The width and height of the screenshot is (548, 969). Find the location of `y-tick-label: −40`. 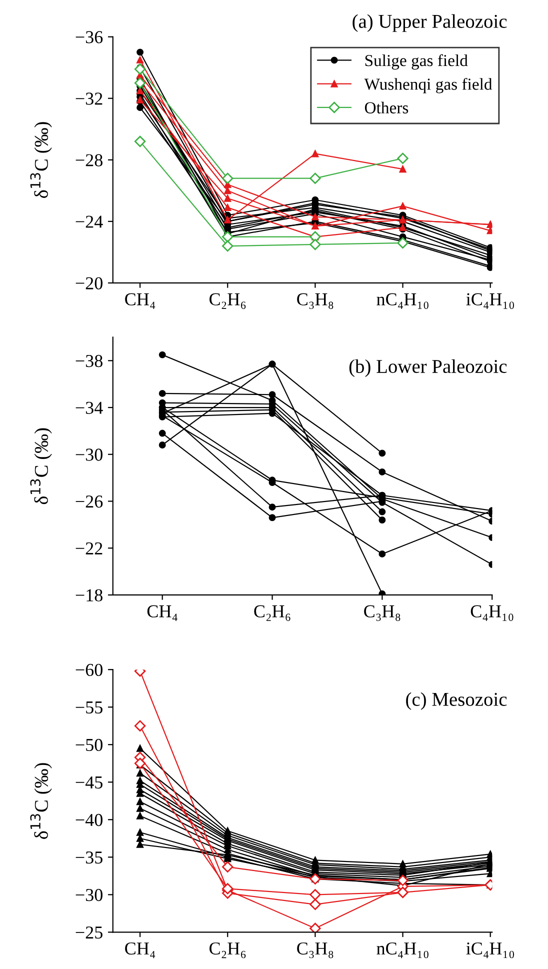

y-tick-label: −40 is located at coordinates (89, 820).